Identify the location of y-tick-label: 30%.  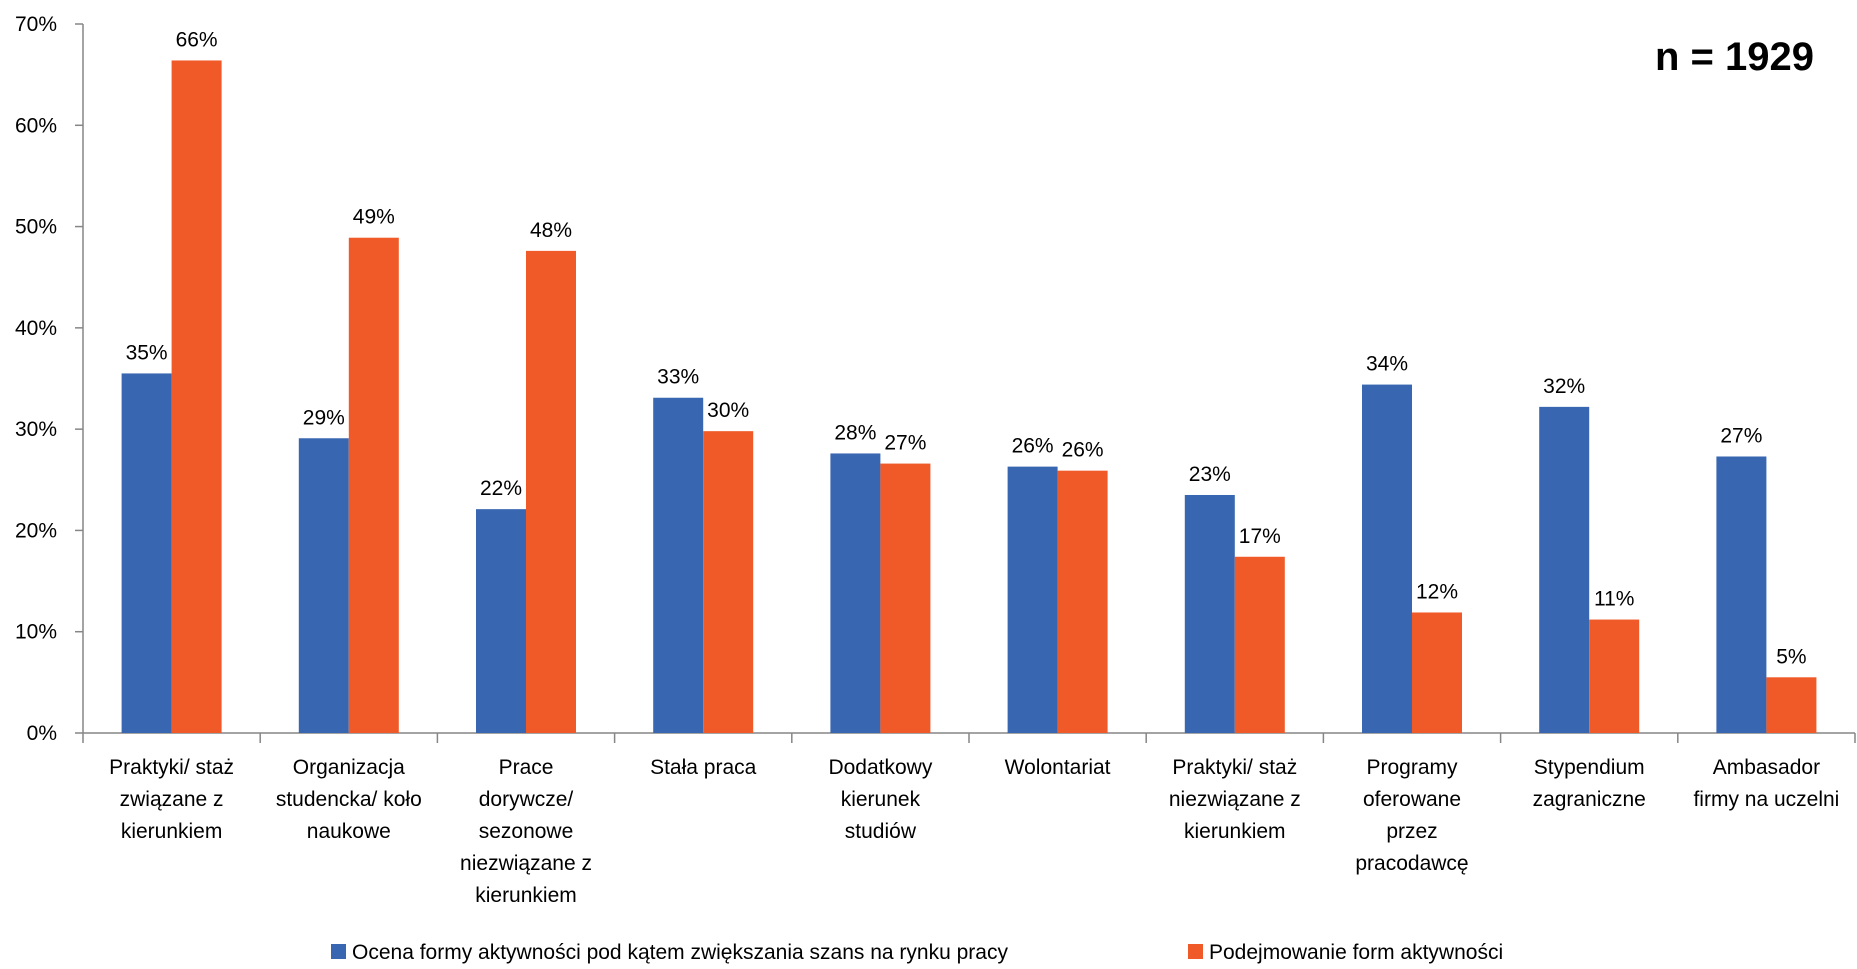
(36, 429).